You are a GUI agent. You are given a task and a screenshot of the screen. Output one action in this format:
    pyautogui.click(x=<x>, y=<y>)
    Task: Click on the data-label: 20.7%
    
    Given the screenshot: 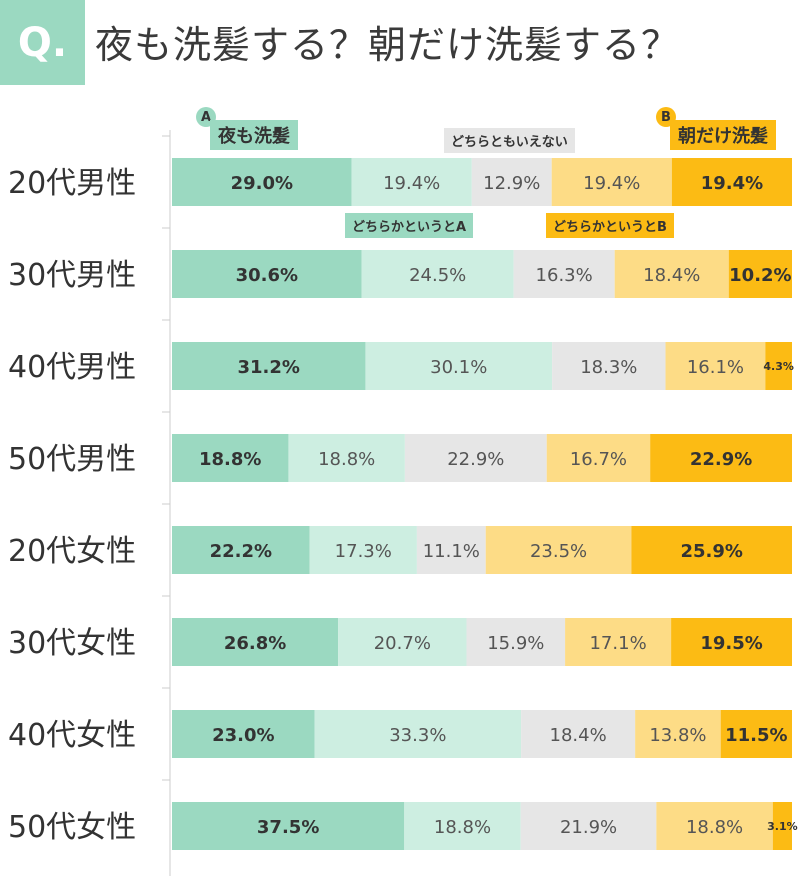 What is the action you would take?
    pyautogui.click(x=402, y=643)
    